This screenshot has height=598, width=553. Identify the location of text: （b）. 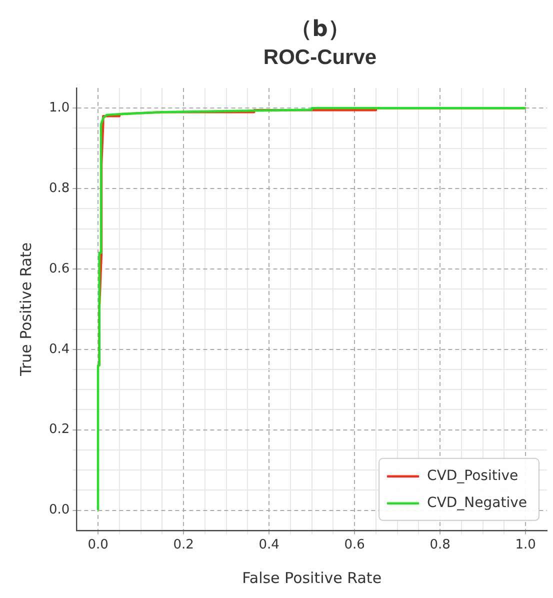
(320, 30).